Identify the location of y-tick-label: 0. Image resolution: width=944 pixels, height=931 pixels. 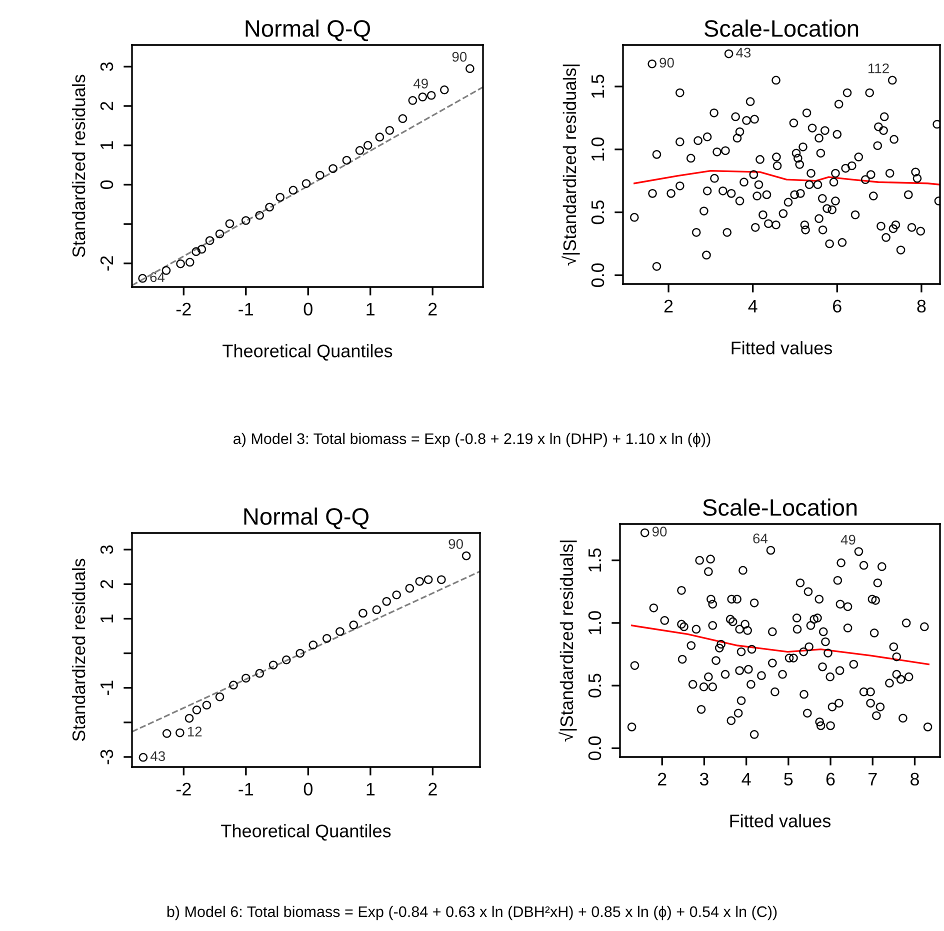
(107, 185).